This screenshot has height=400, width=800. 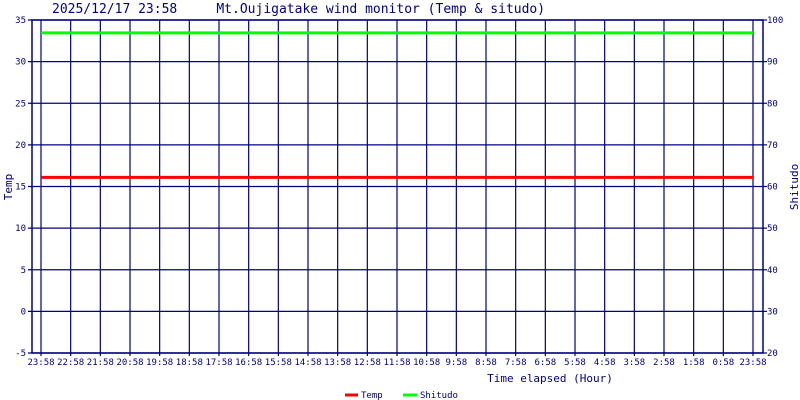 I want to click on legend-label-shitudo: Shitudo, so click(x=439, y=395).